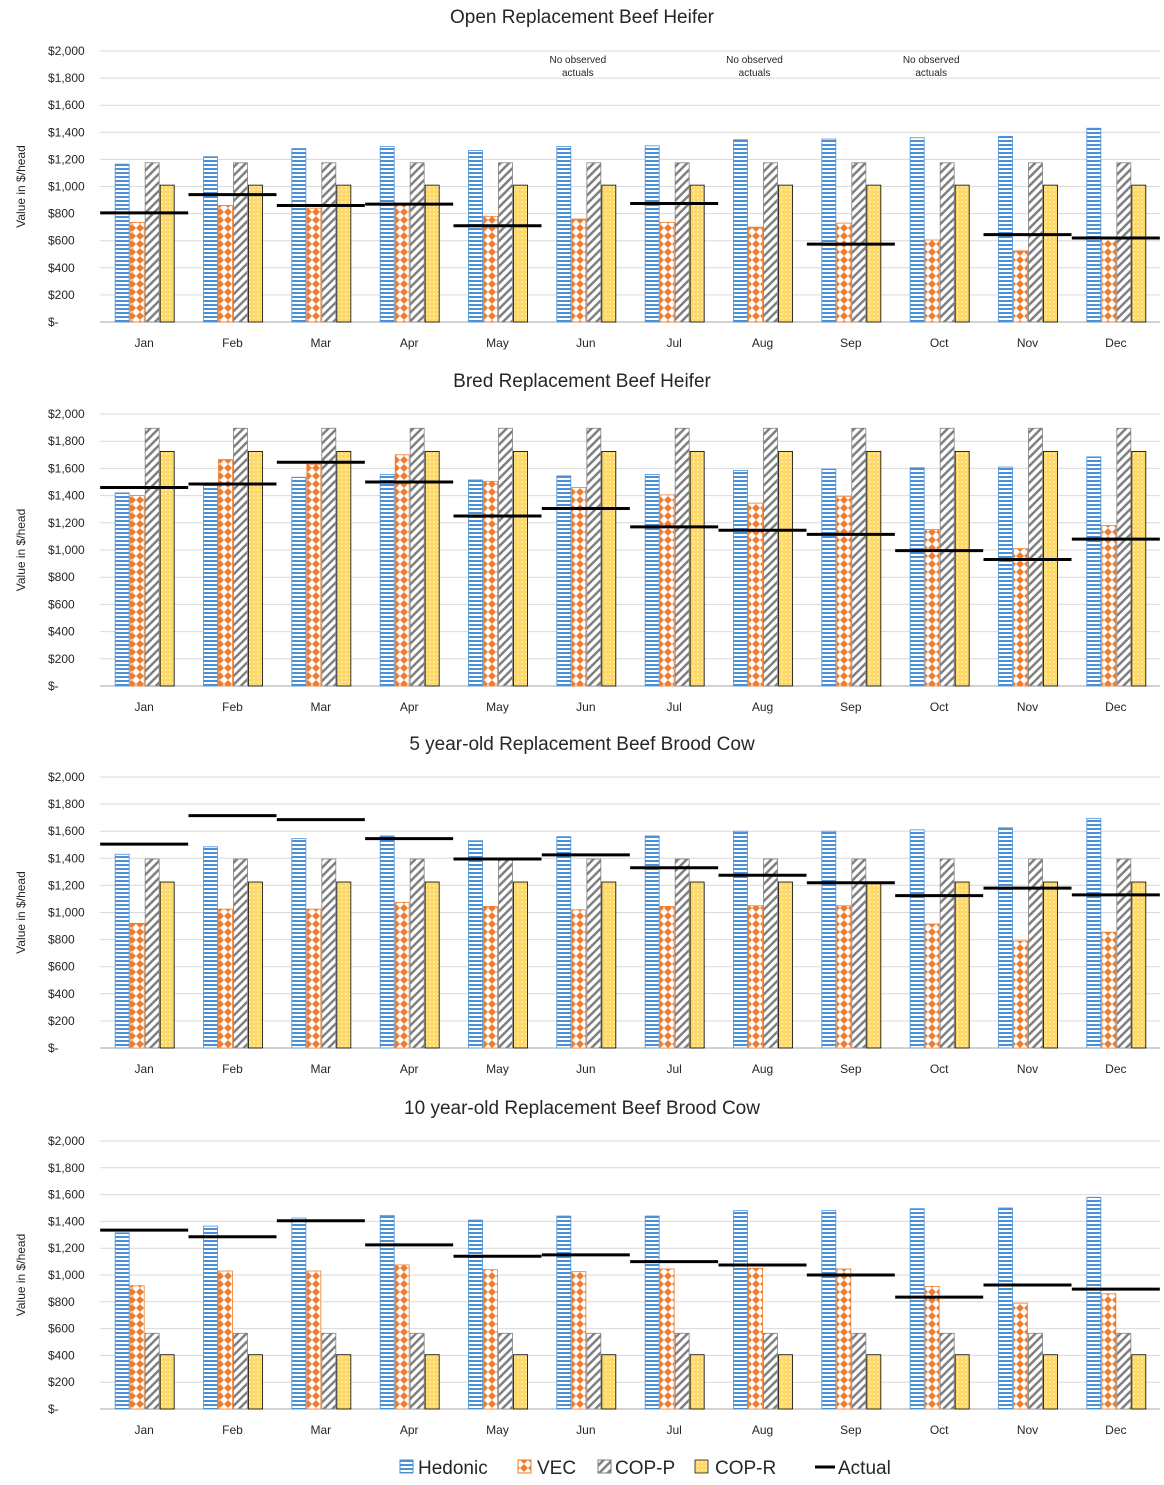 The width and height of the screenshot is (1164, 1485). What do you see at coordinates (61, 1021) in the screenshot?
I see `y-tick-label: $200` at bounding box center [61, 1021].